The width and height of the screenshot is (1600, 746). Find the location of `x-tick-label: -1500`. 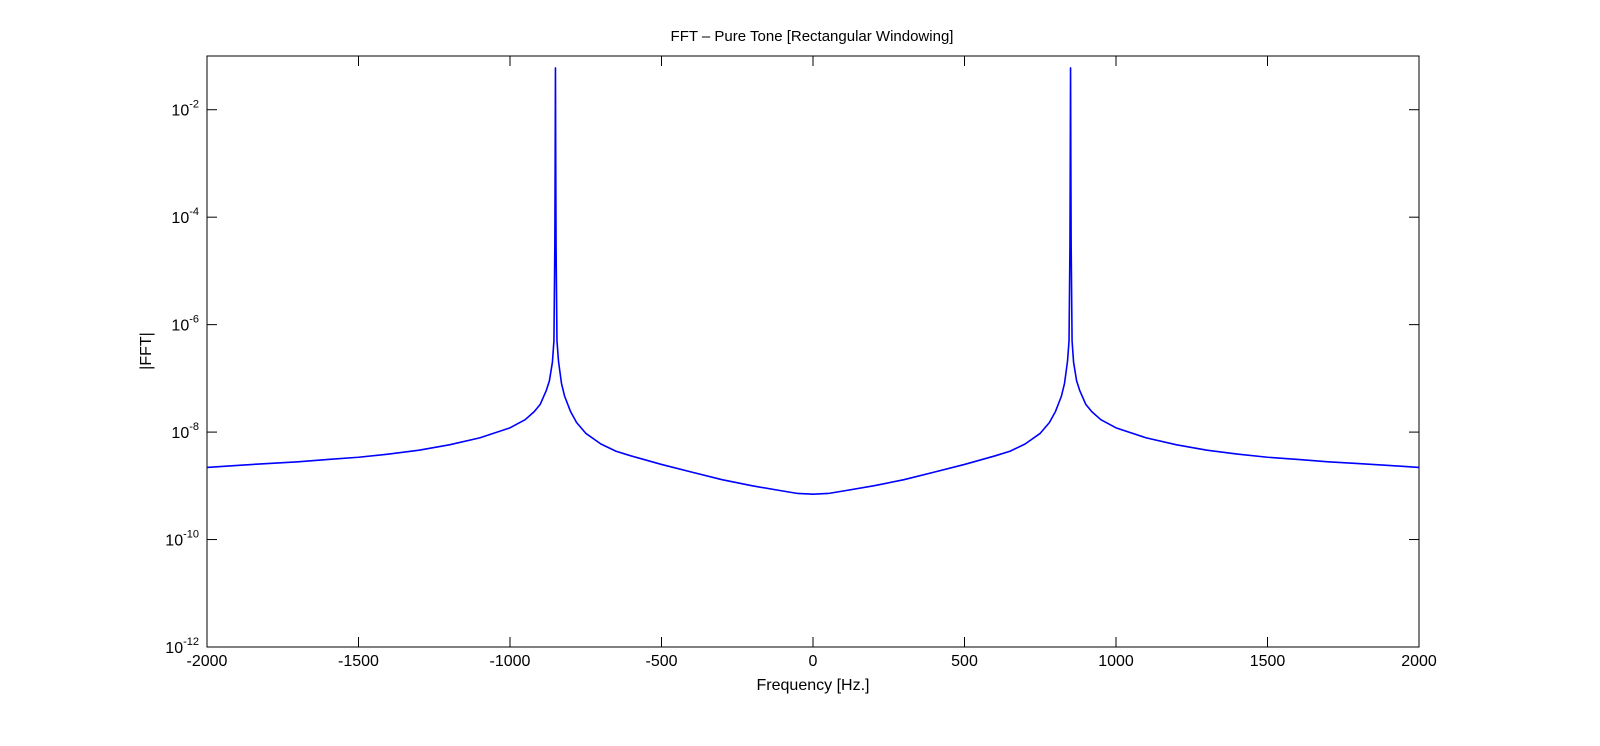

x-tick-label: -1500 is located at coordinates (358, 661).